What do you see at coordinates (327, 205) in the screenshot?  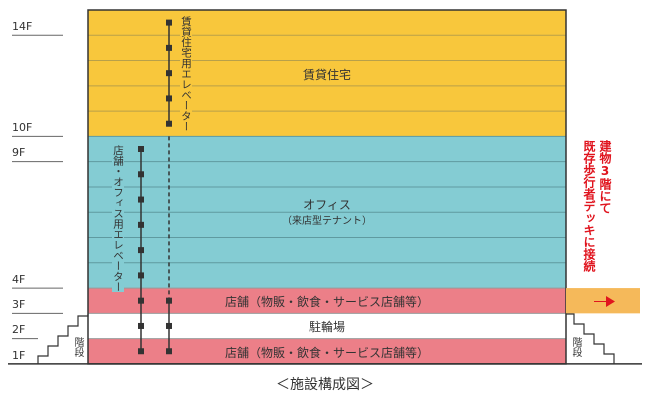 I see `office-label: オフィス` at bounding box center [327, 205].